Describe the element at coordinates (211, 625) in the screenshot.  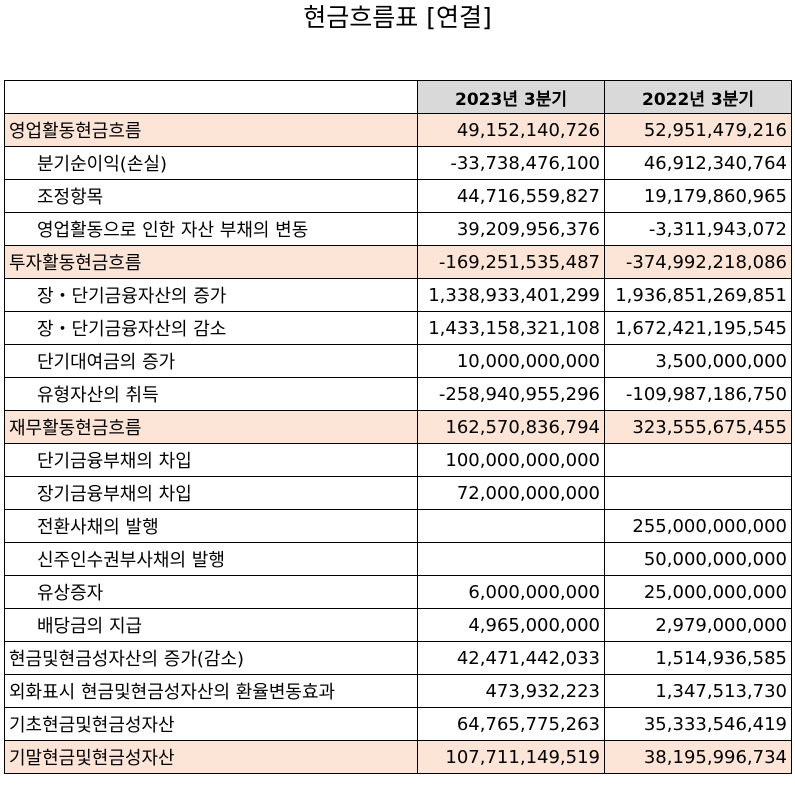
I see `row-label: 배당금의 지급` at that location.